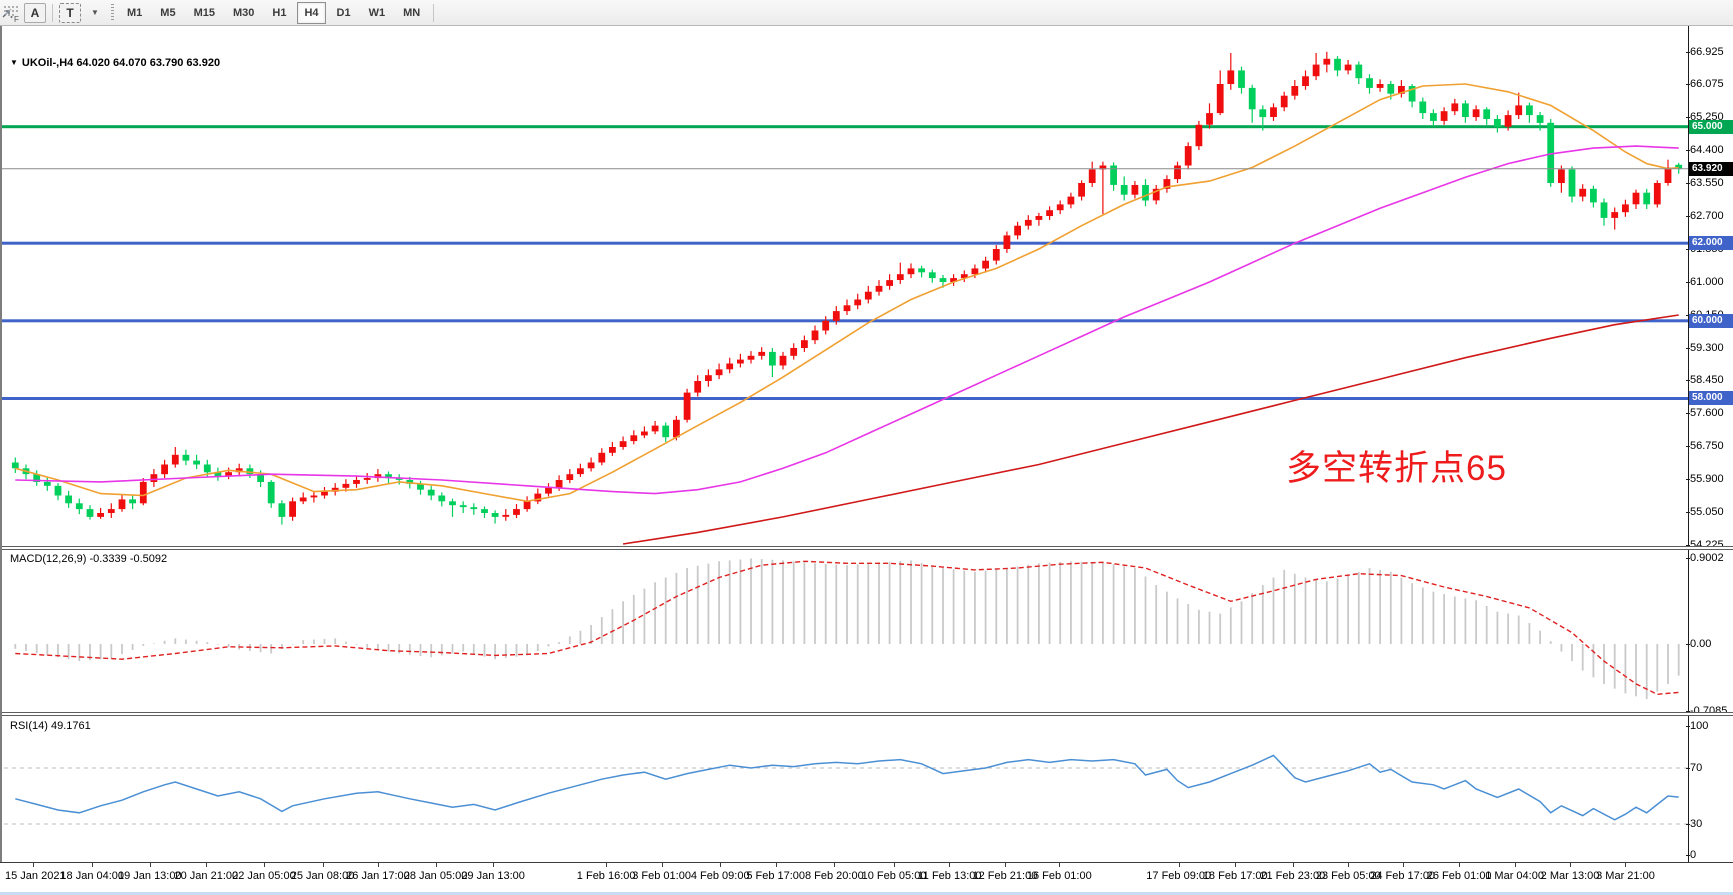 Image resolution: width=1733 pixels, height=895 pixels. I want to click on price-tick-label: 64.400, so click(1709, 150).